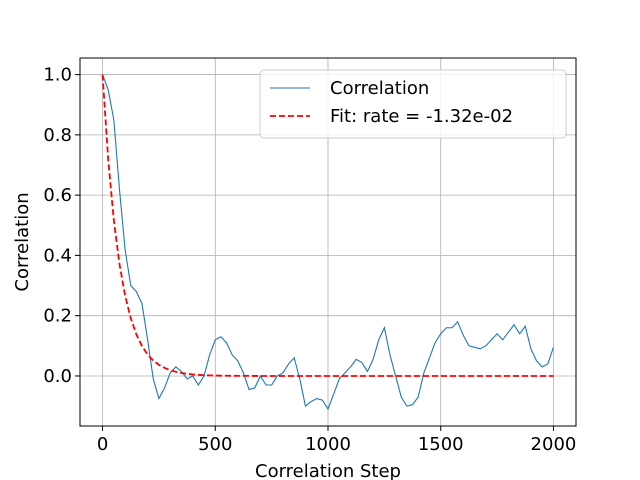 This screenshot has height=480, width=640. Describe the element at coordinates (328, 444) in the screenshot. I see `x-tick-label: 1000` at that location.